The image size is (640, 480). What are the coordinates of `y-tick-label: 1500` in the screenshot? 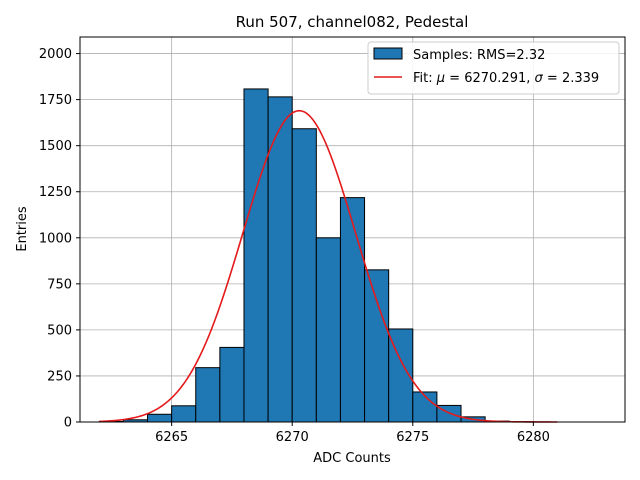 It's located at (55, 146).